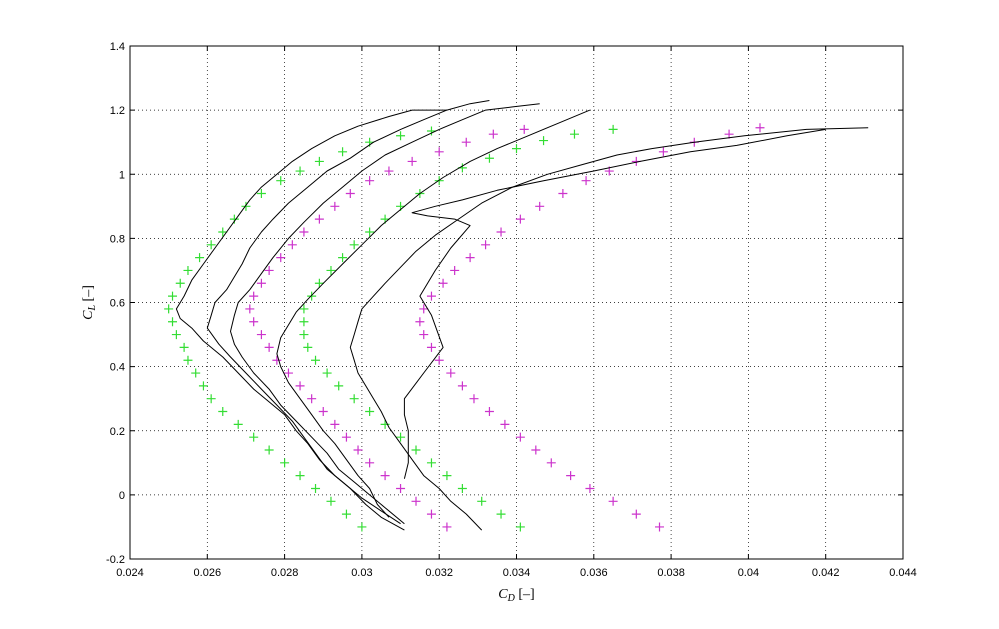  I want to click on x-tick-label: 0.024, so click(130, 573).